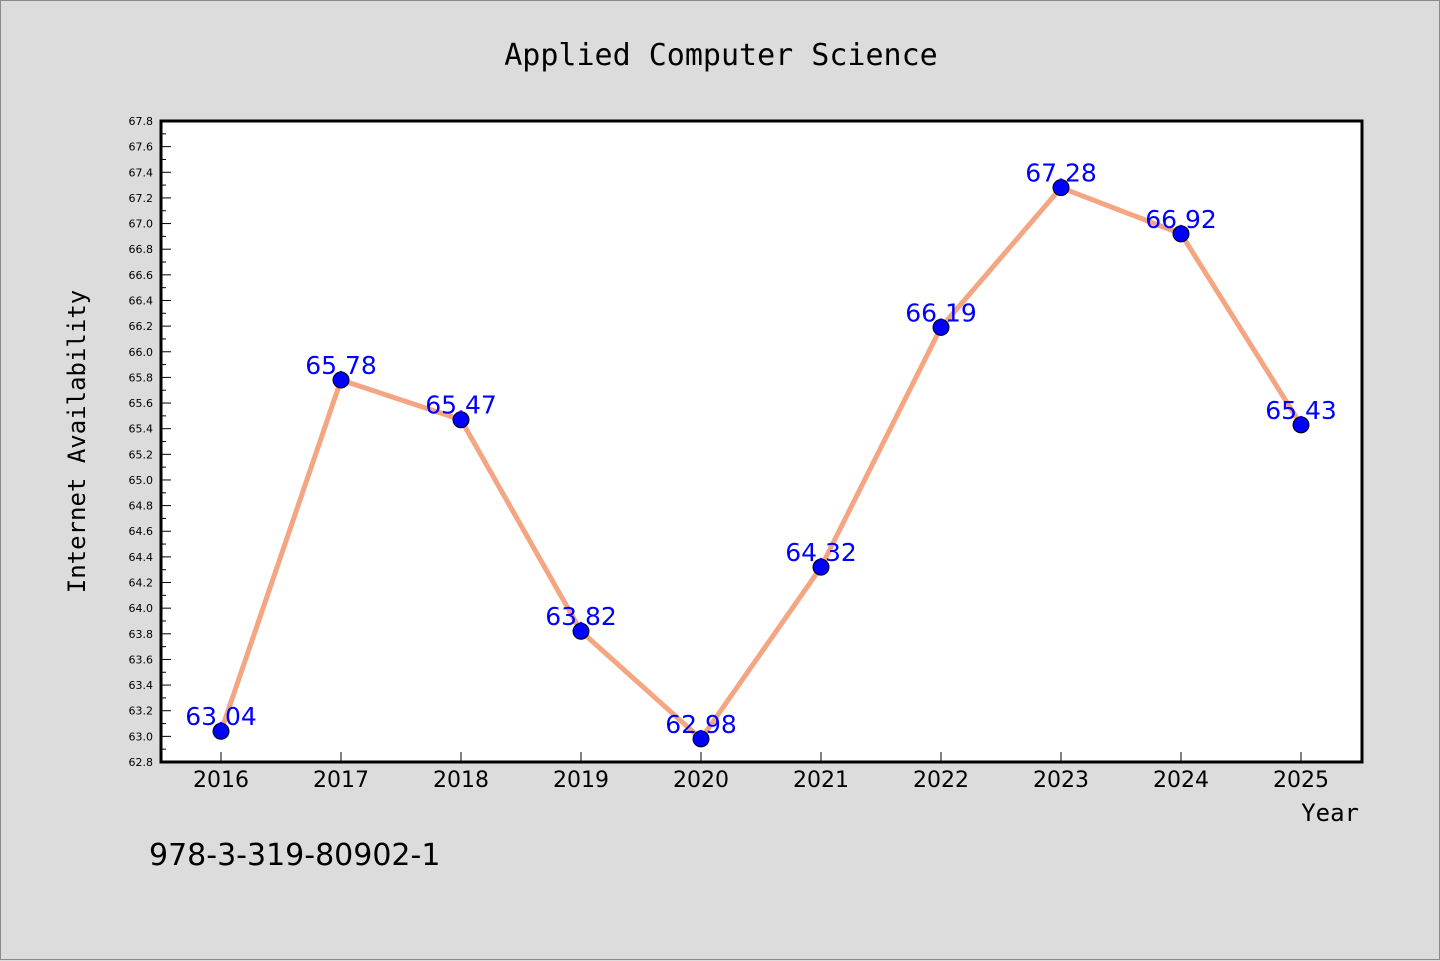 The height and width of the screenshot is (961, 1440). What do you see at coordinates (221, 731) in the screenshot?
I see `data-point-2016` at bounding box center [221, 731].